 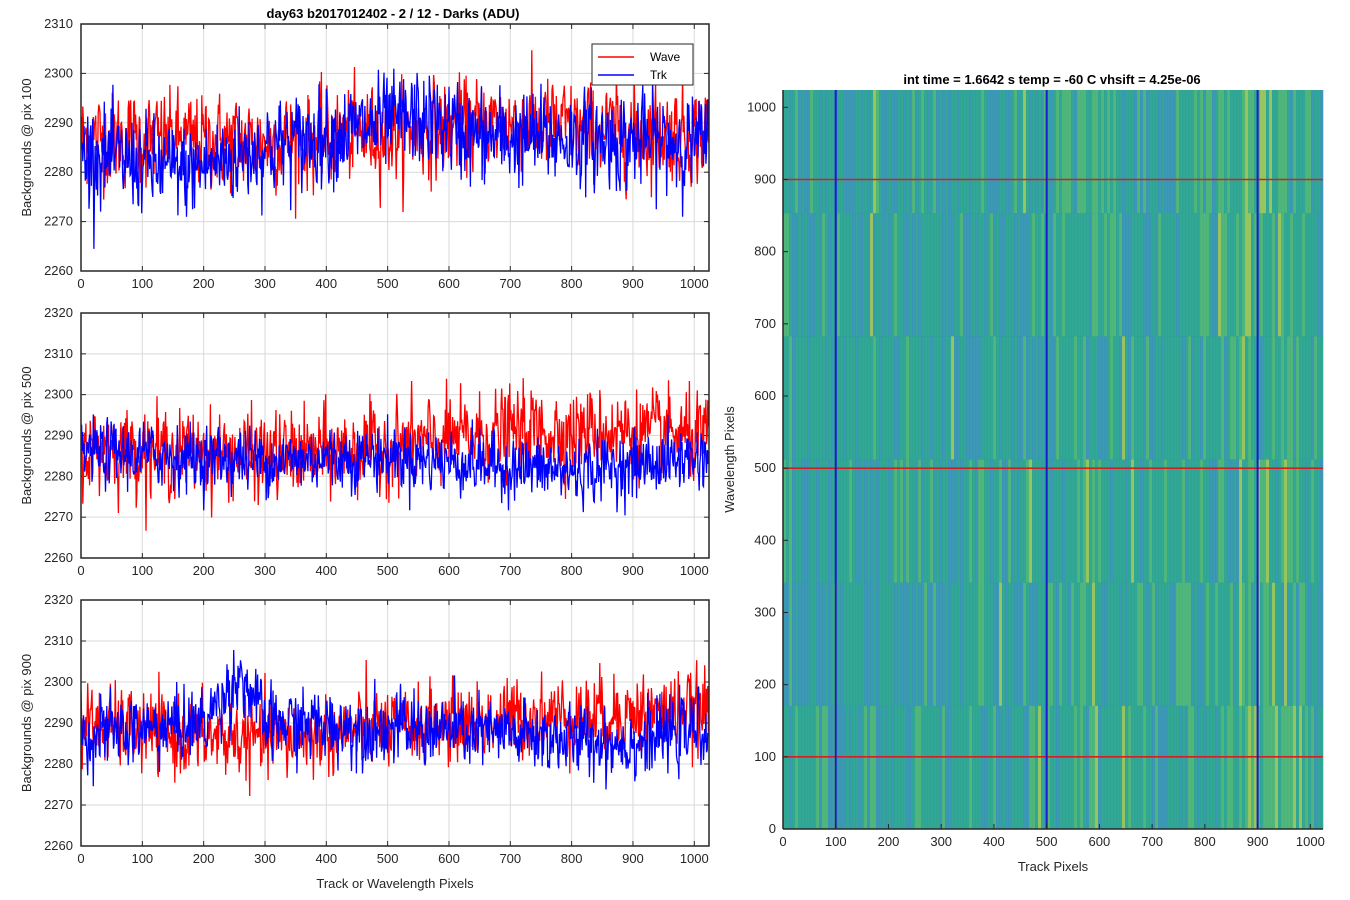 What do you see at coordinates (765, 539) in the screenshot?
I see `y-tick-label: 400` at bounding box center [765, 539].